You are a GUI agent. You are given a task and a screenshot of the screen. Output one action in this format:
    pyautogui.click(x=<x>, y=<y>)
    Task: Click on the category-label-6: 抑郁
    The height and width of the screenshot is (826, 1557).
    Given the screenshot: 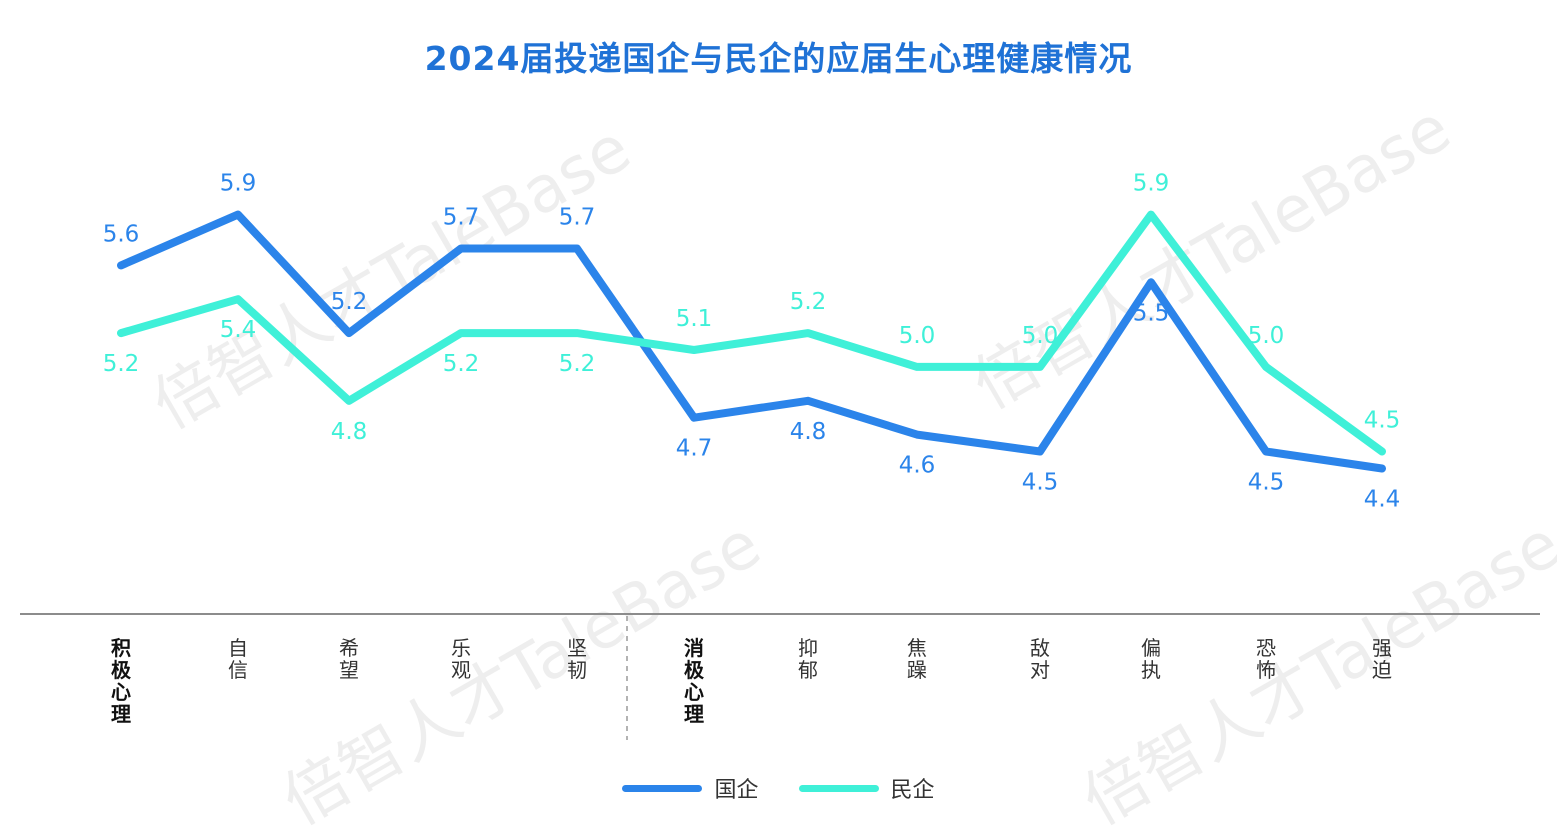 What is the action you would take?
    pyautogui.click(x=808, y=659)
    